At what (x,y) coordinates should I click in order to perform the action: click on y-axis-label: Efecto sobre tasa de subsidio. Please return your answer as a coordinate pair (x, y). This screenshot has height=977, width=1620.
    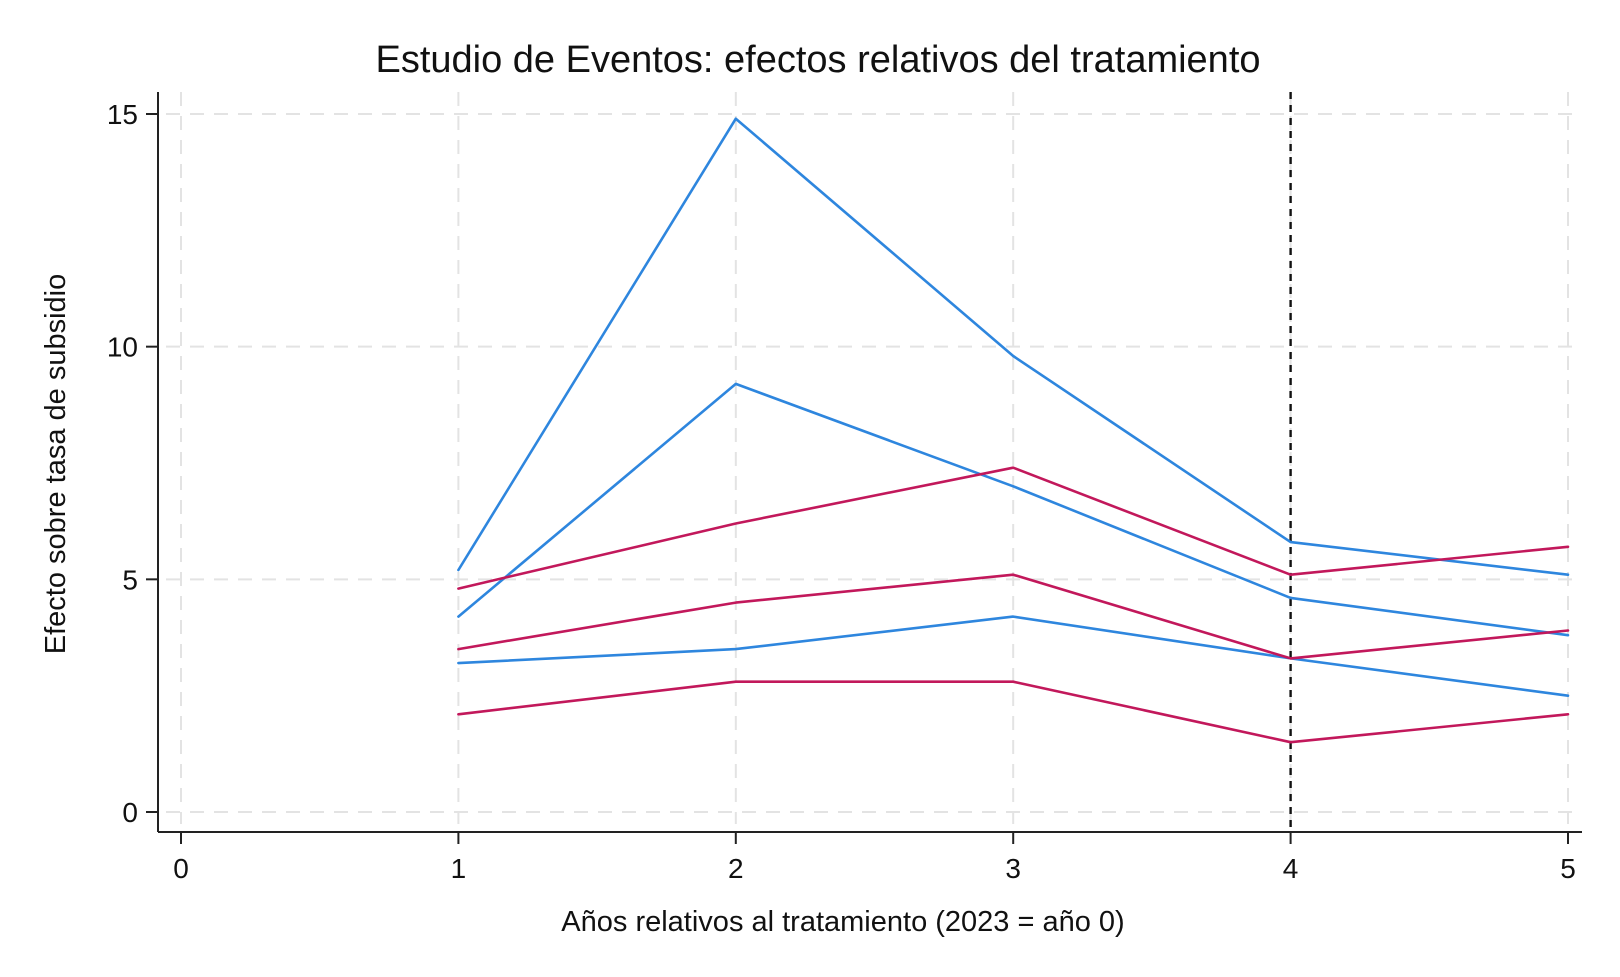
    Looking at the image, I should click on (56, 464).